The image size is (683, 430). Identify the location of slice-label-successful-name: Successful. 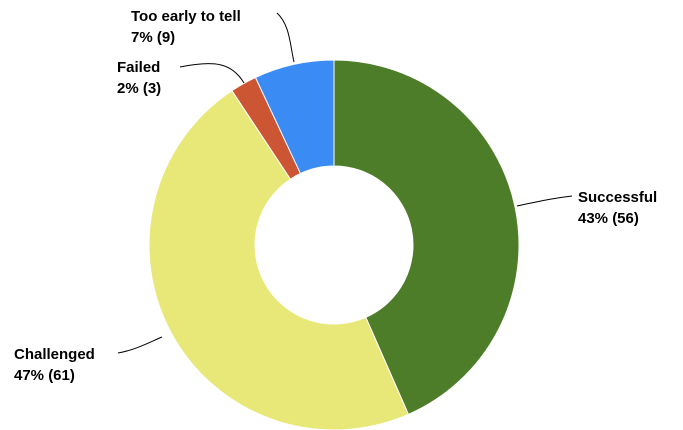
(617, 197).